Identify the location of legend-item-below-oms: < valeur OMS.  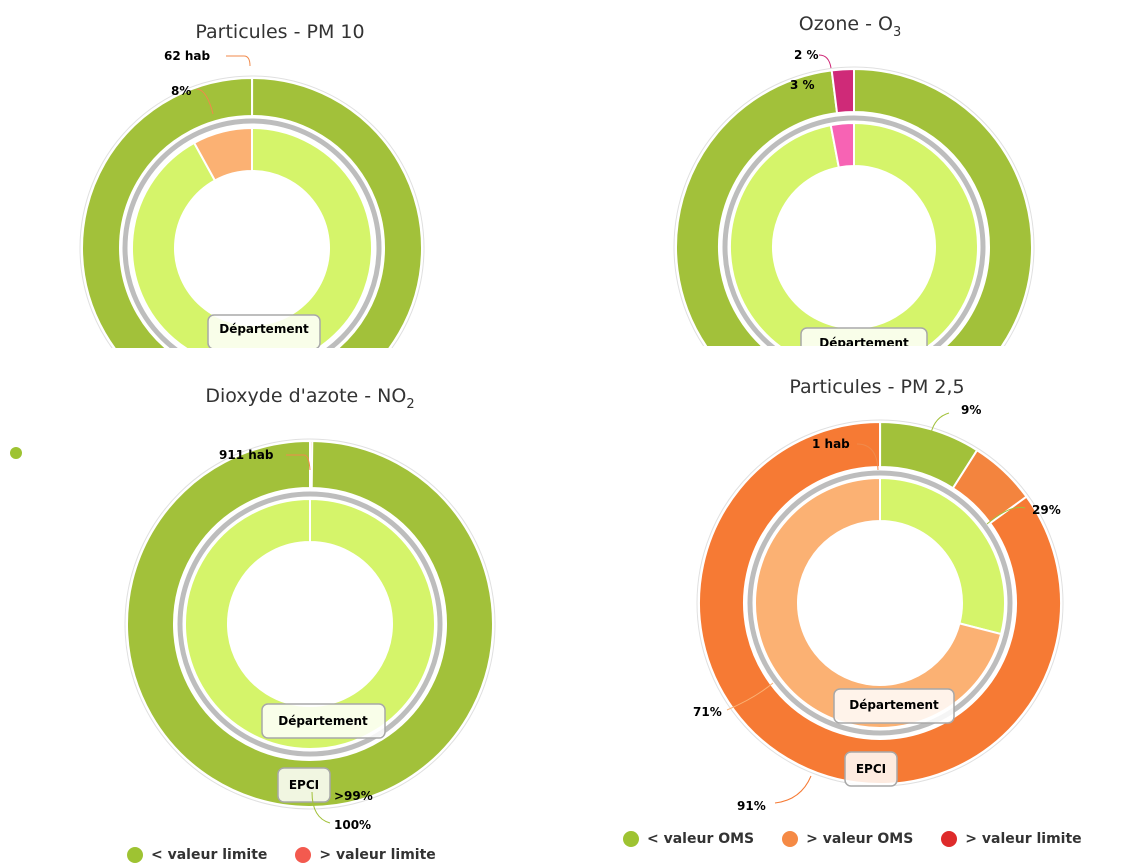
(688, 839).